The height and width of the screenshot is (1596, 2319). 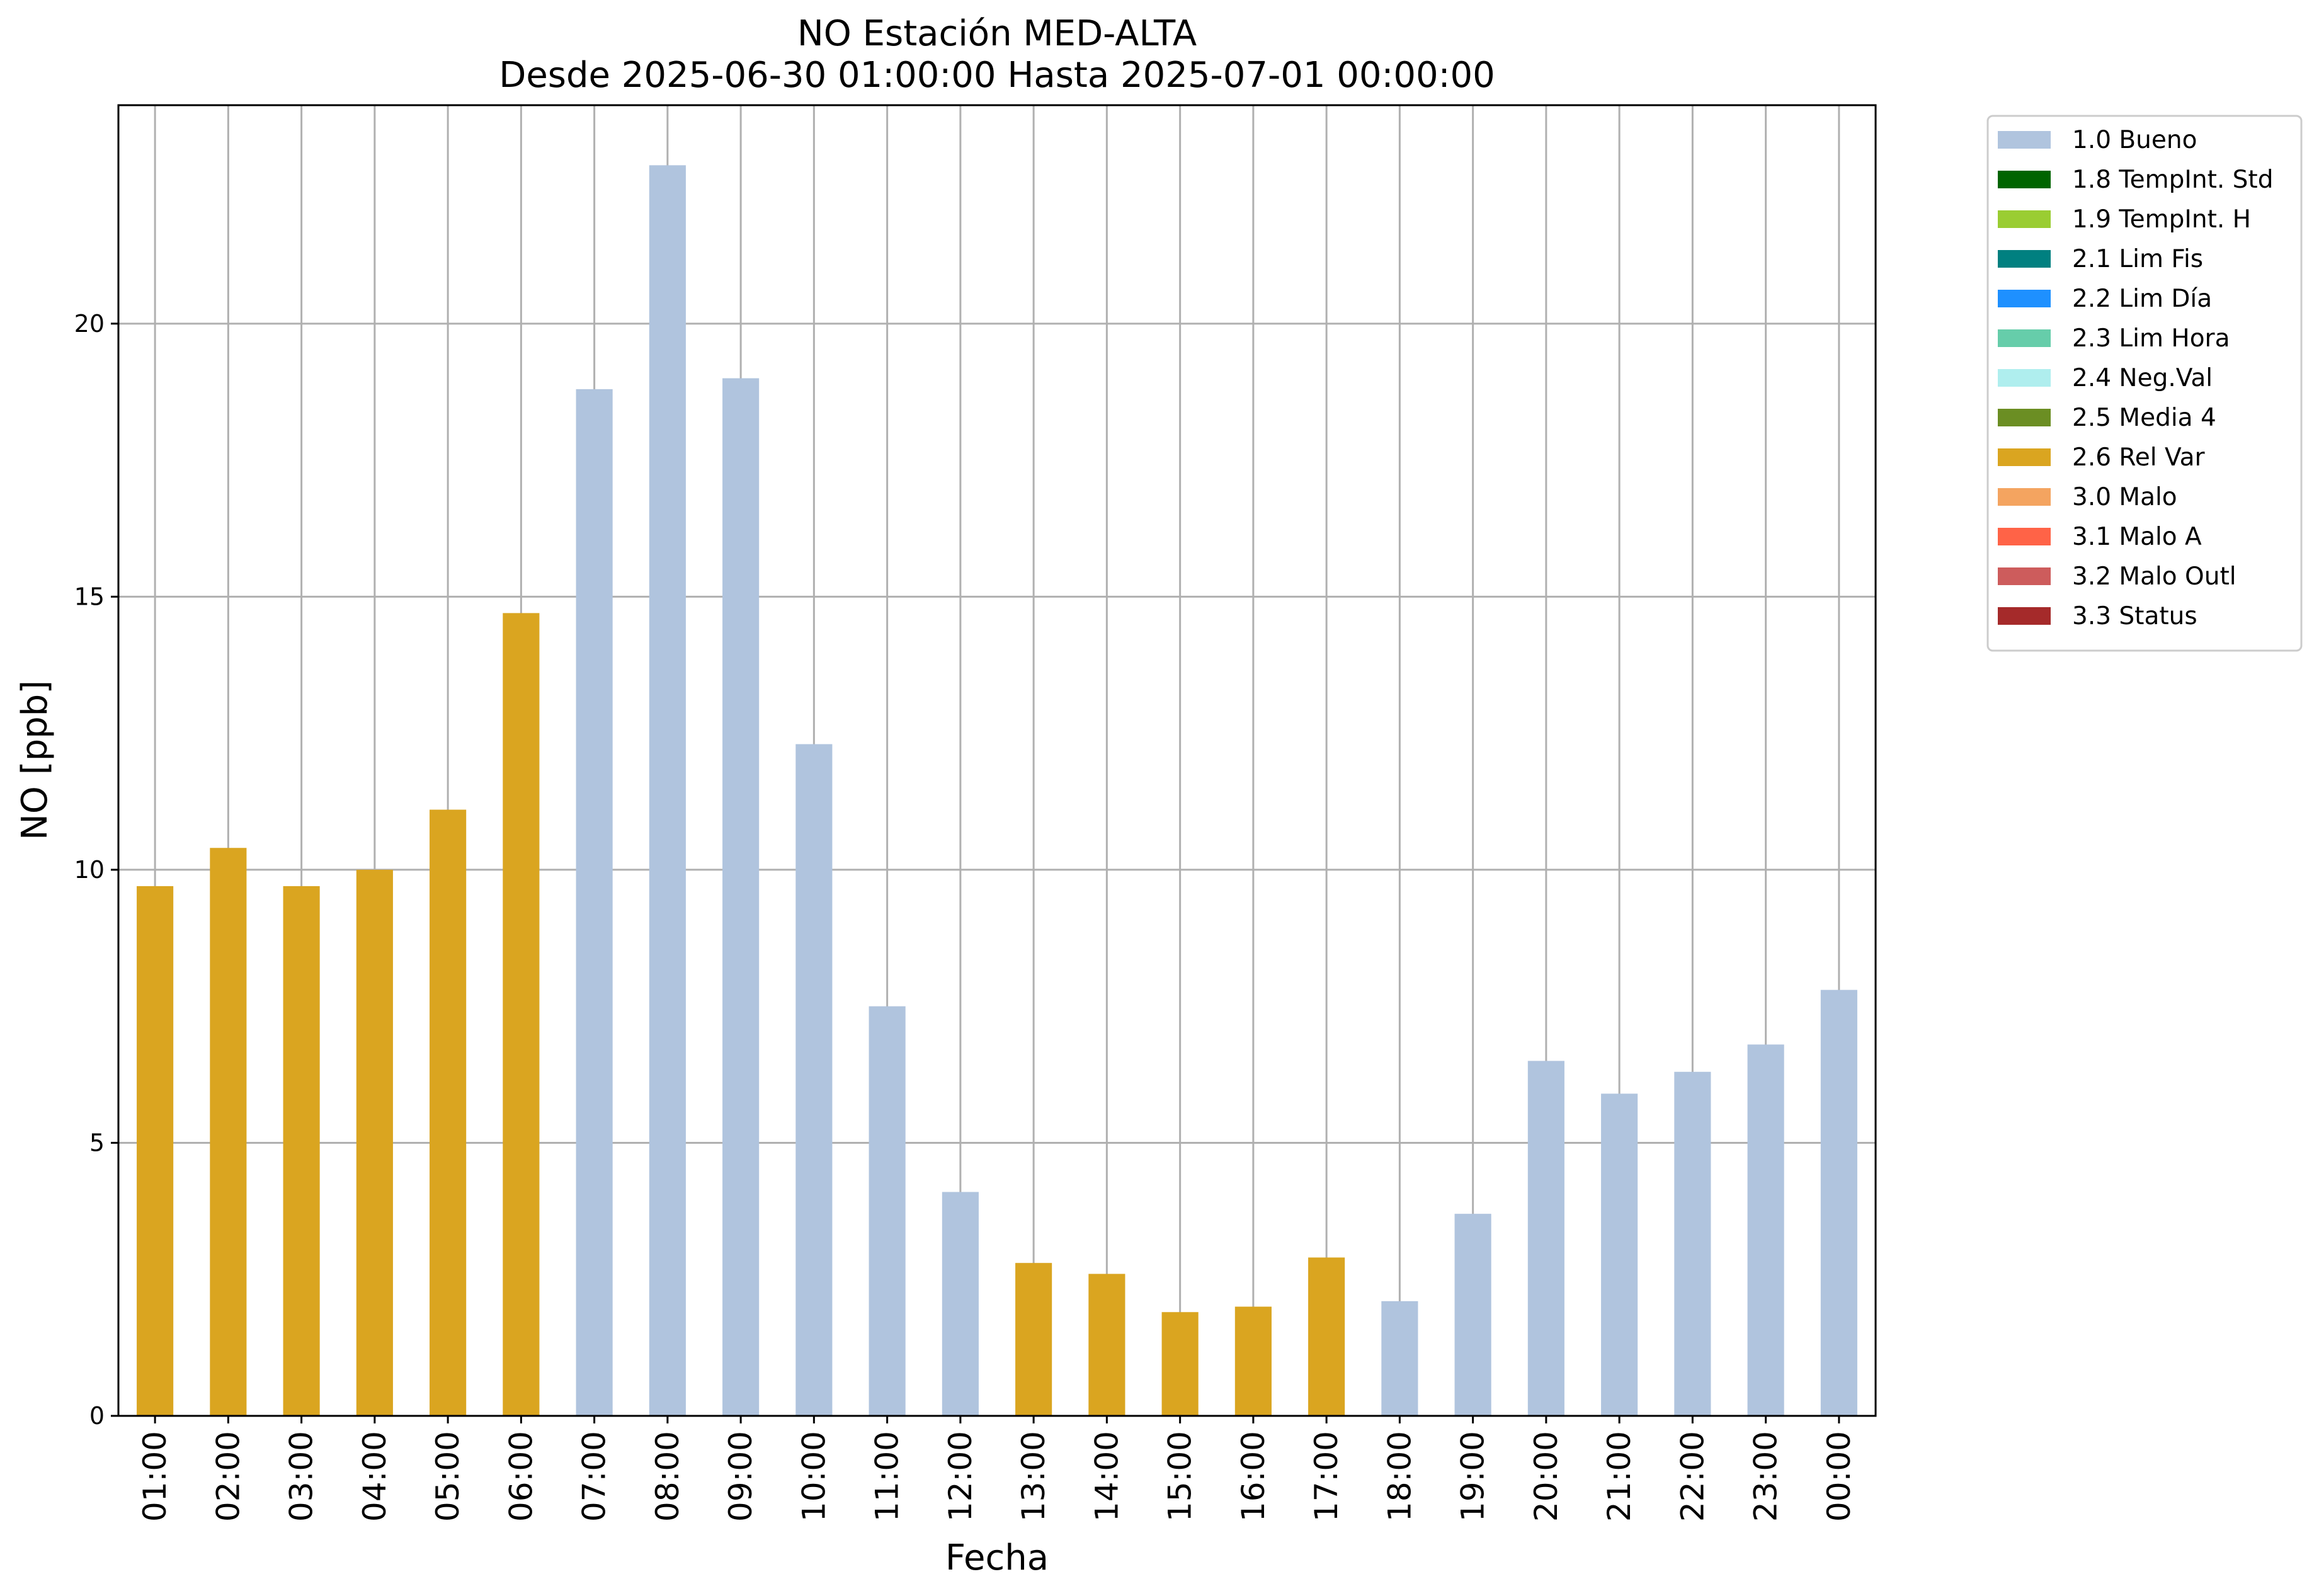 What do you see at coordinates (1692, 1476) in the screenshot?
I see `x-tick-label: 22:00` at bounding box center [1692, 1476].